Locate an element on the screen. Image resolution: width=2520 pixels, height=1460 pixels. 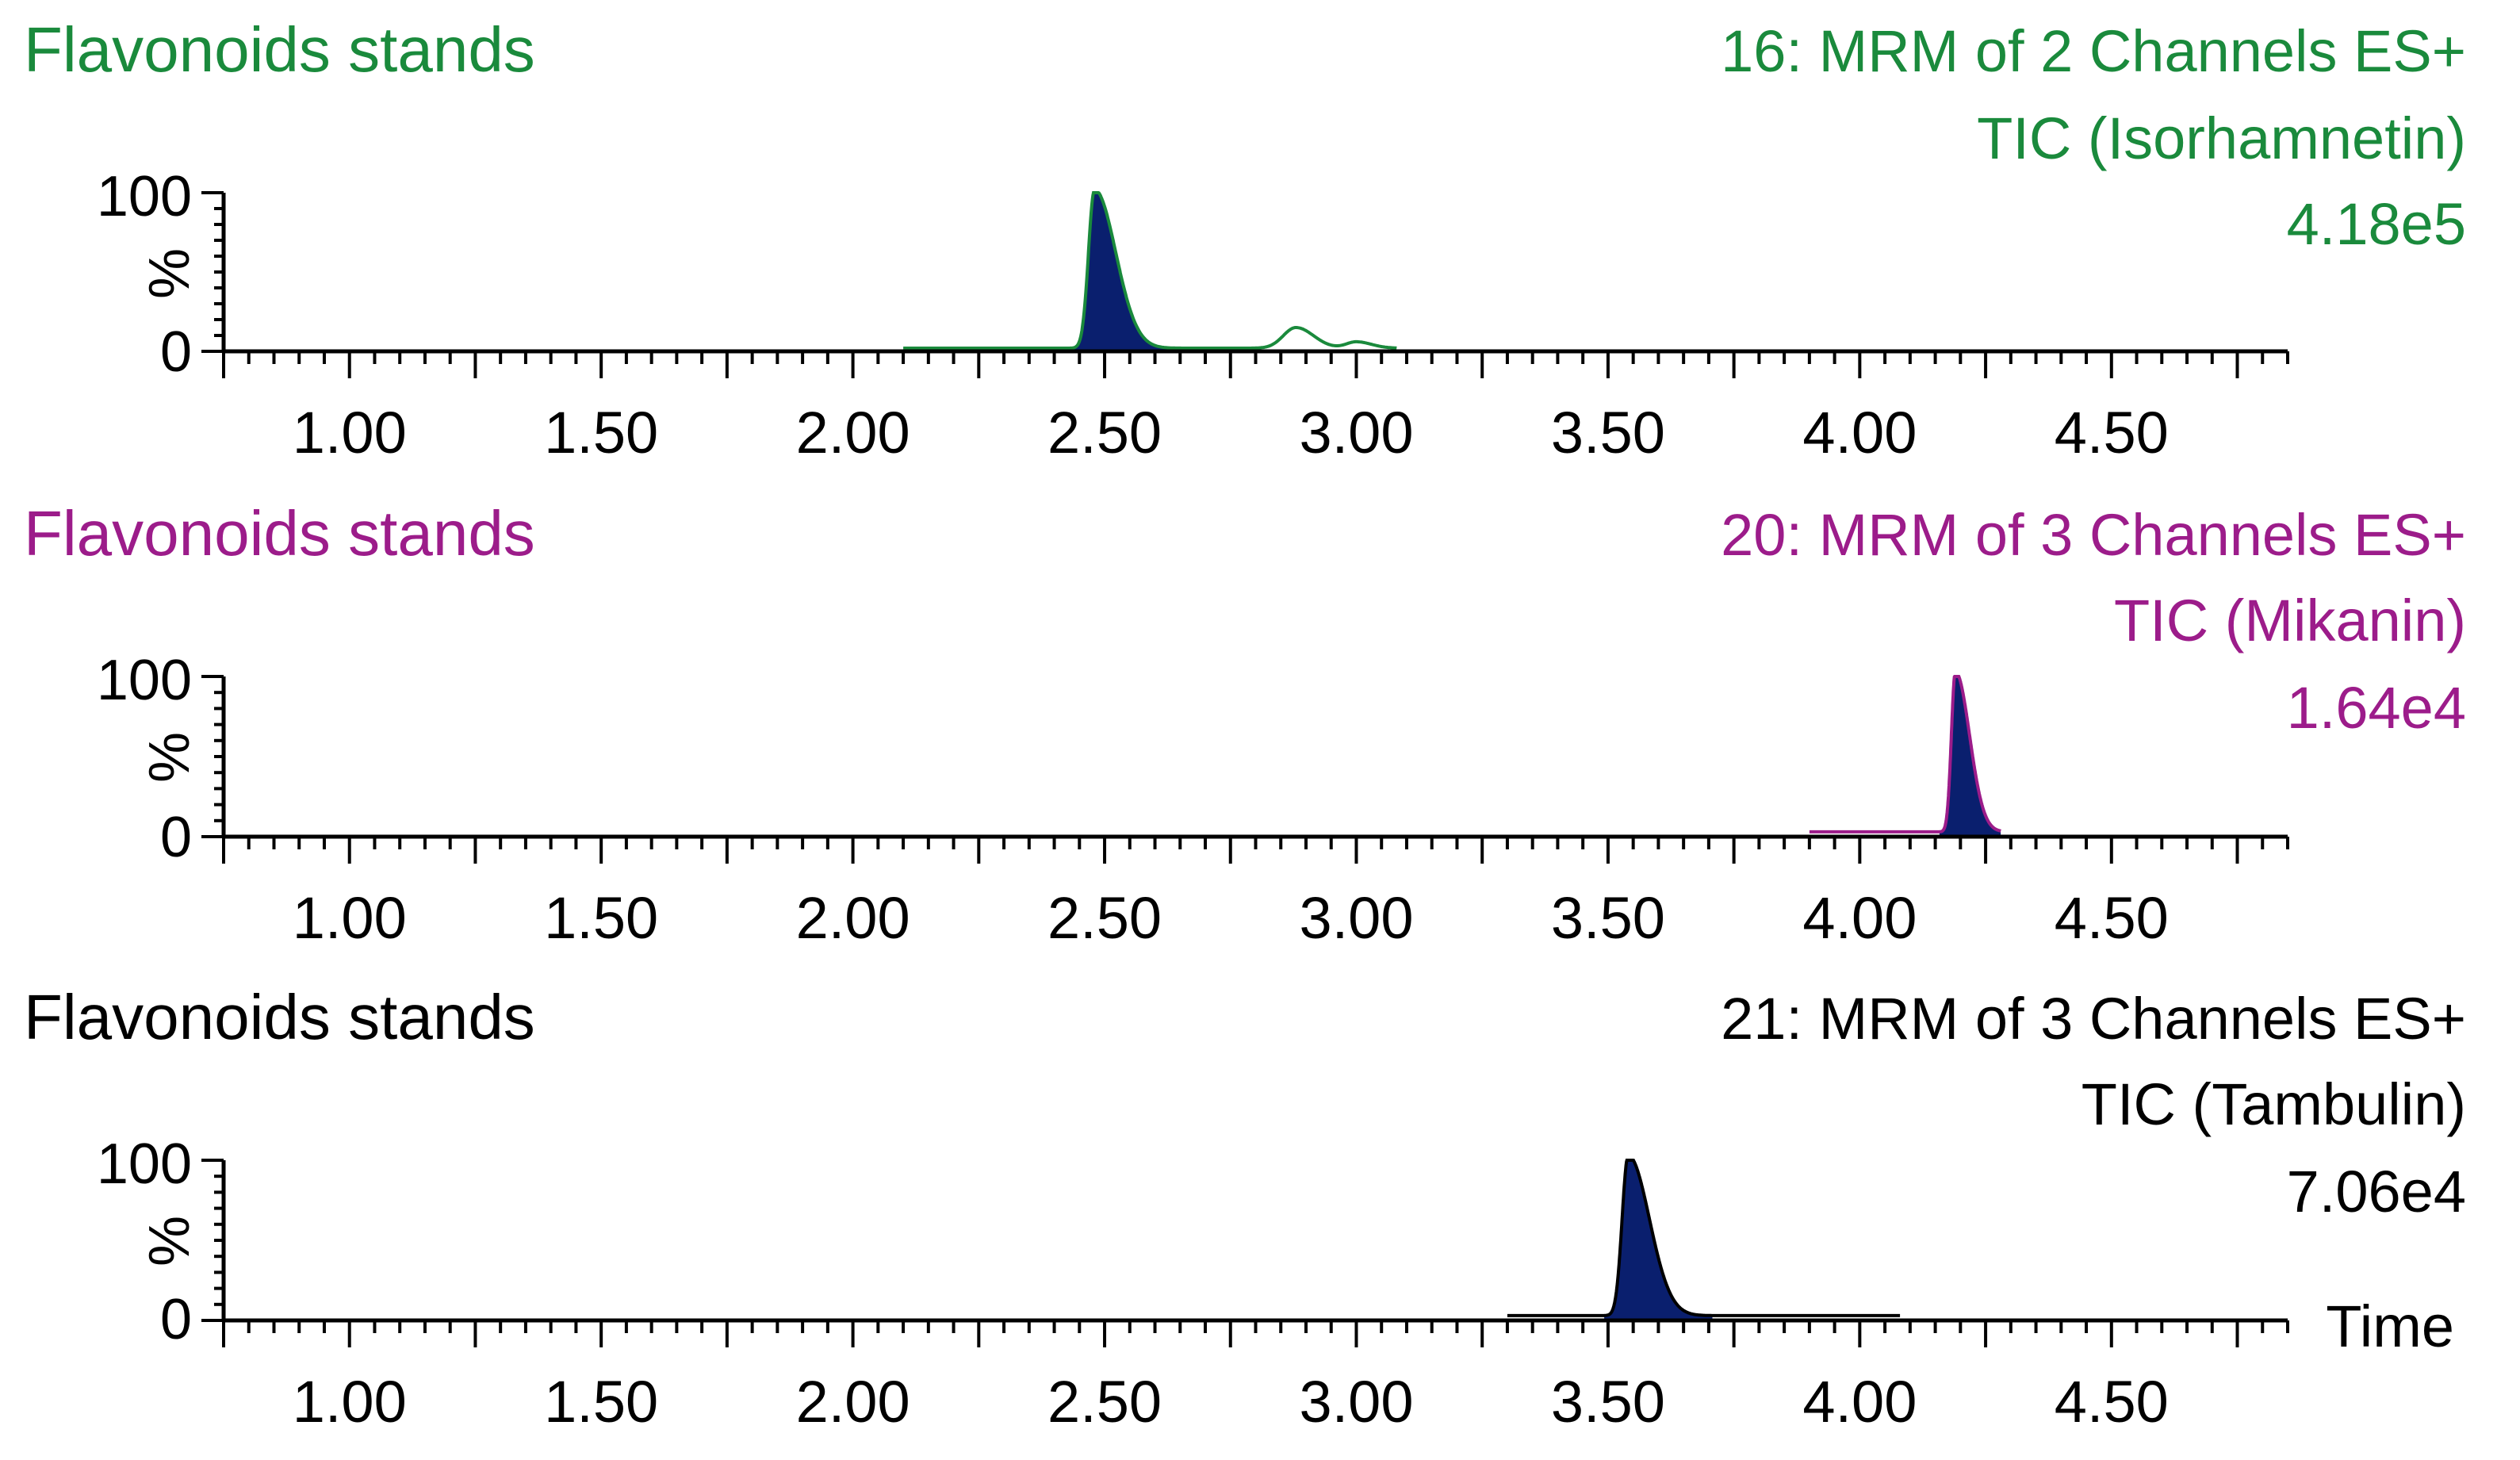
function-label: 20: MRM of 3 Channels ES+ is located at coordinates (2093, 535).